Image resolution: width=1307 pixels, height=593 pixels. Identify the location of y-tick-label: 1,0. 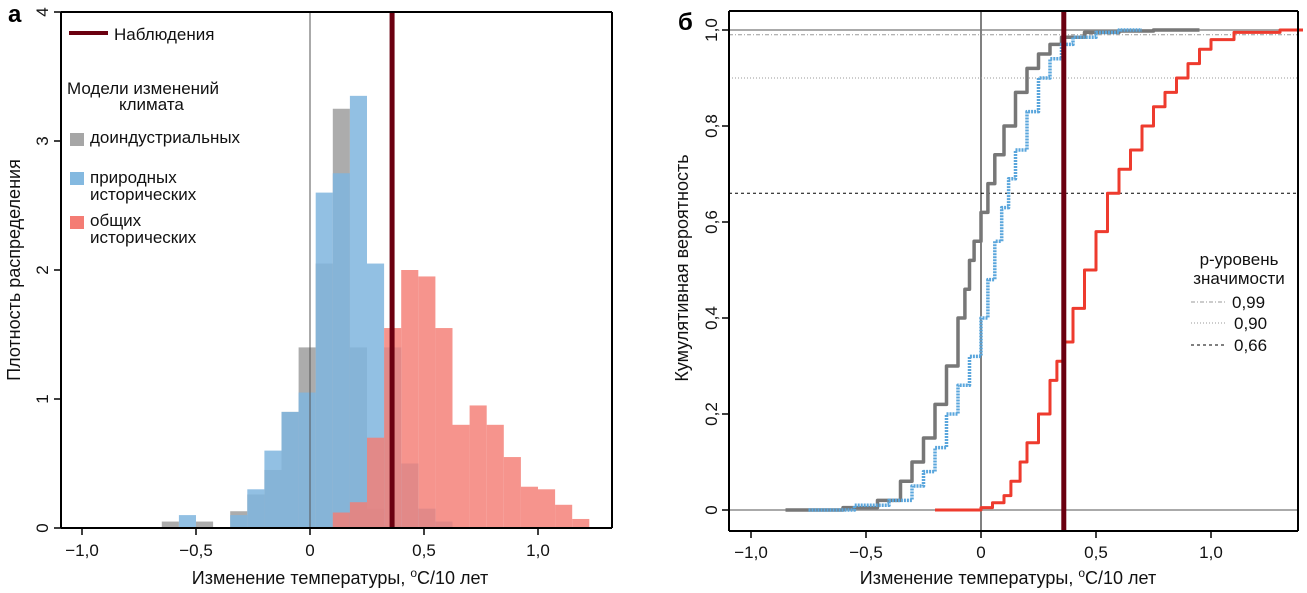
(711, 30).